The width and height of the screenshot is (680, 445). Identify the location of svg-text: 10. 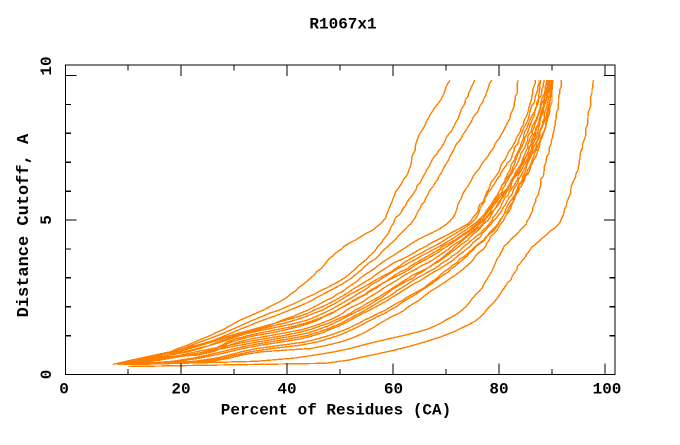
(47, 65).